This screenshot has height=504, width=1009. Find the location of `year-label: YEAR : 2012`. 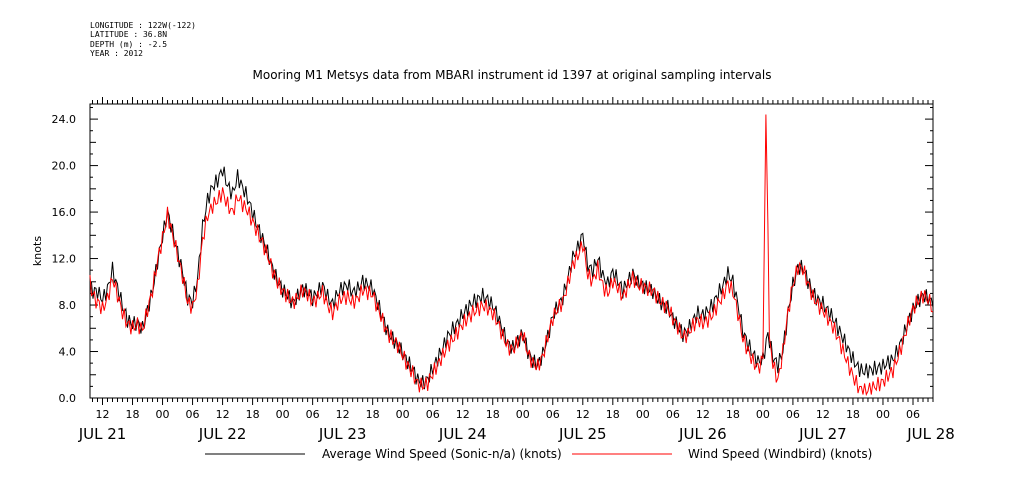

year-label: YEAR : 2012 is located at coordinates (116, 54).